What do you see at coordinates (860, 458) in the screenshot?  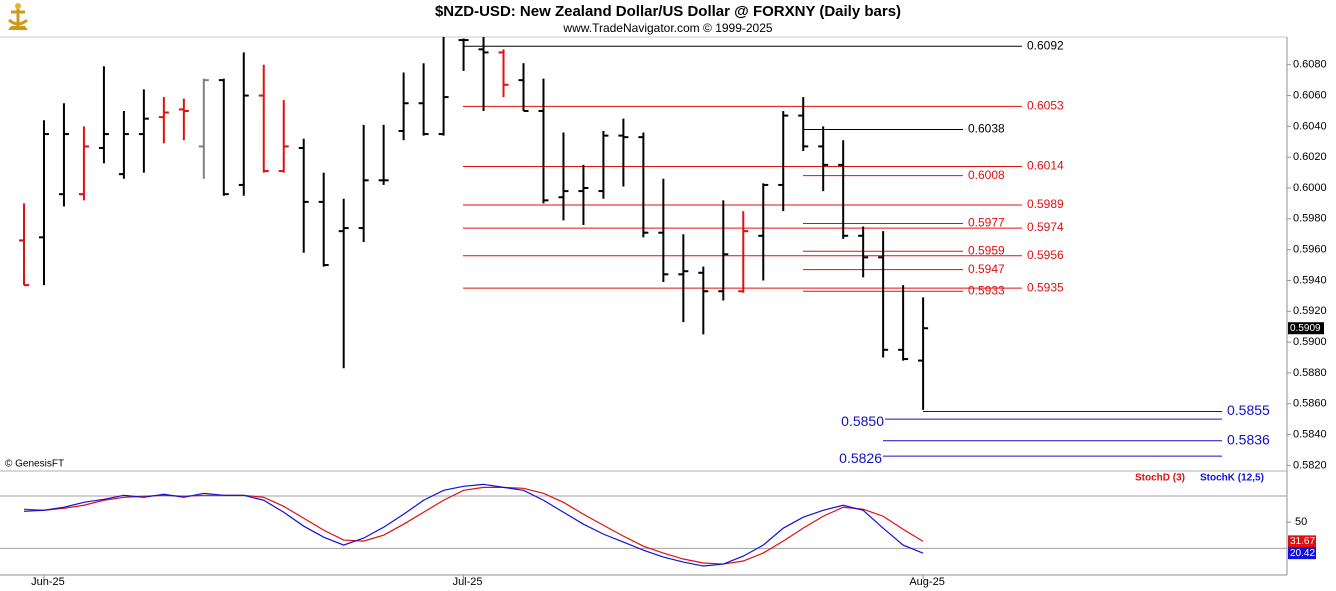 I see `level-label: 0.5826` at bounding box center [860, 458].